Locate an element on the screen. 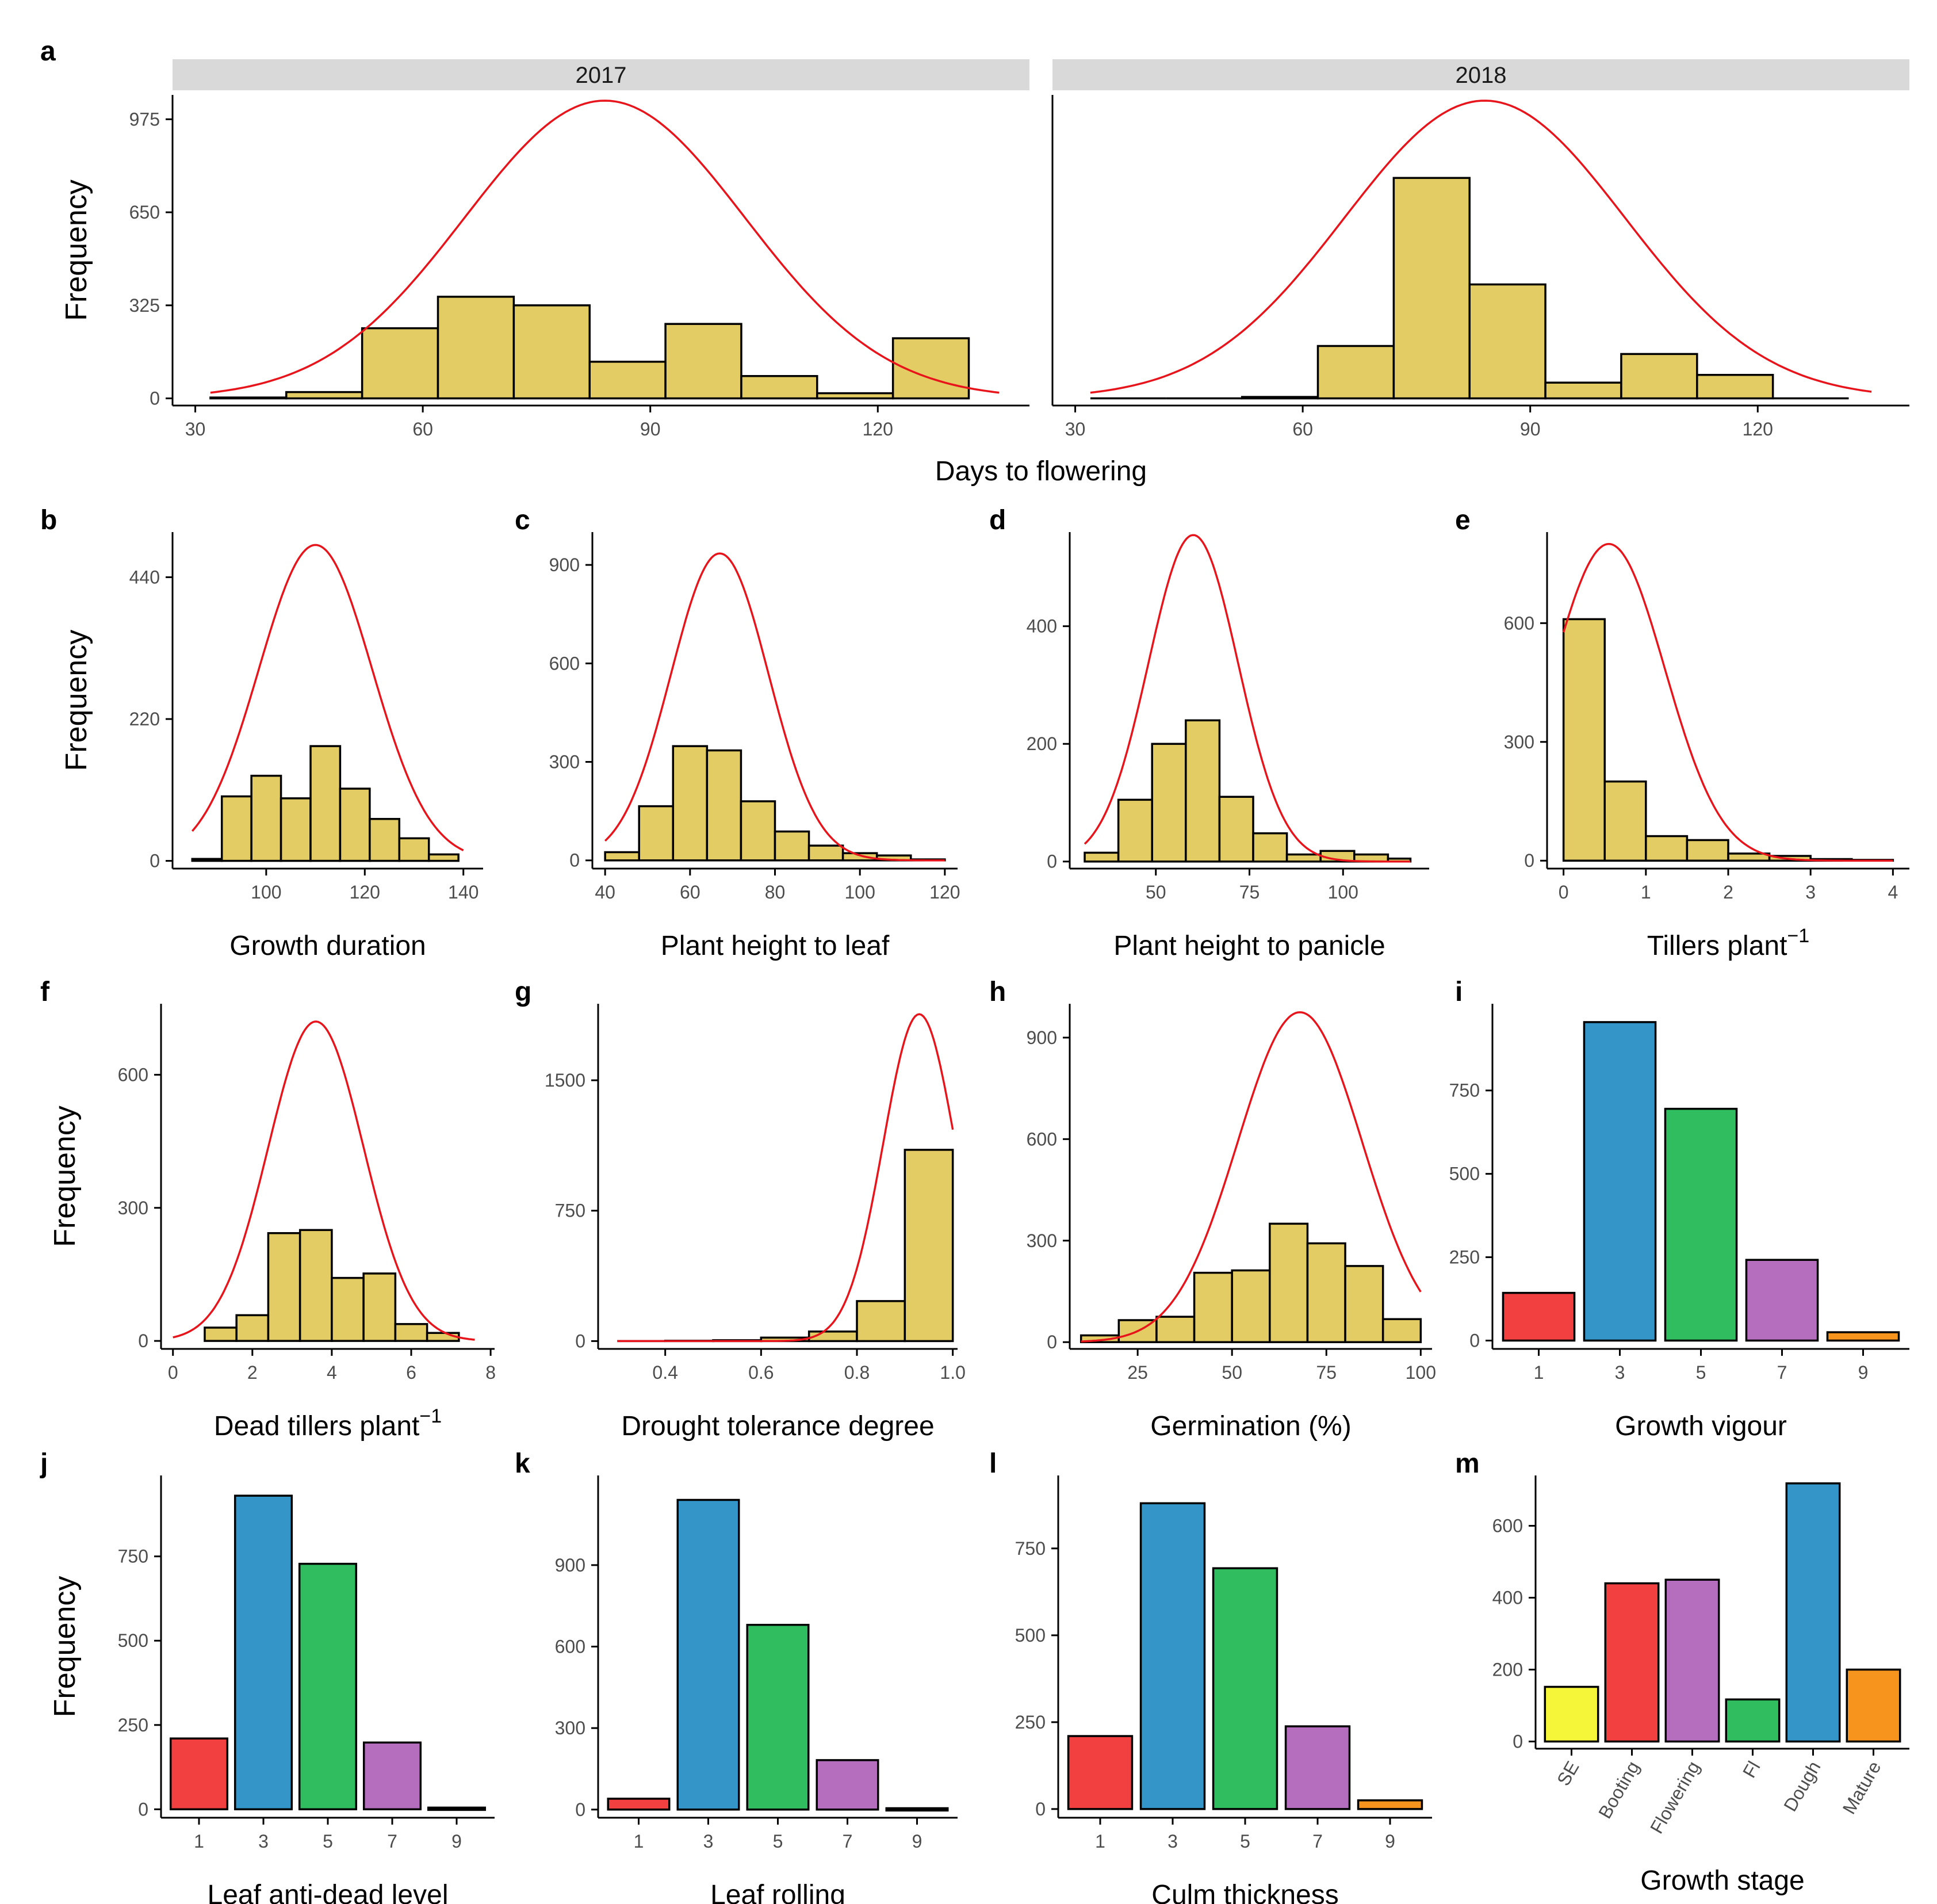 The height and width of the screenshot is (1904, 1937). x-axis-label: Tillers plant−1 is located at coordinates (1728, 943).